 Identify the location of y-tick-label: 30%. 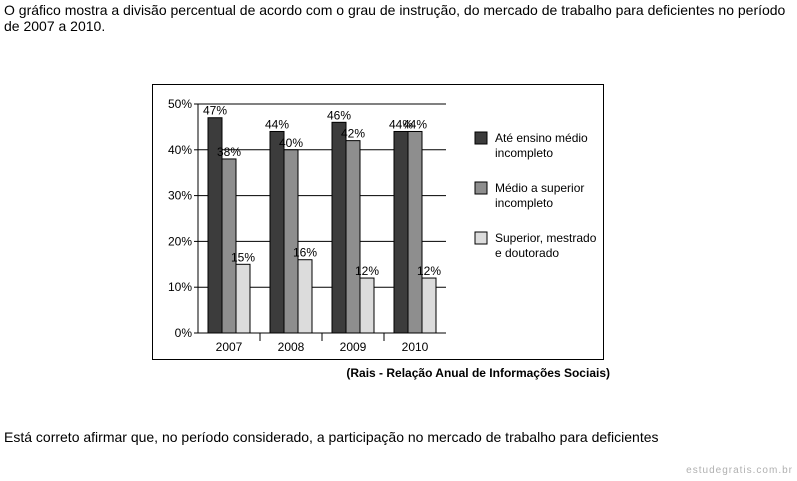
(180, 196).